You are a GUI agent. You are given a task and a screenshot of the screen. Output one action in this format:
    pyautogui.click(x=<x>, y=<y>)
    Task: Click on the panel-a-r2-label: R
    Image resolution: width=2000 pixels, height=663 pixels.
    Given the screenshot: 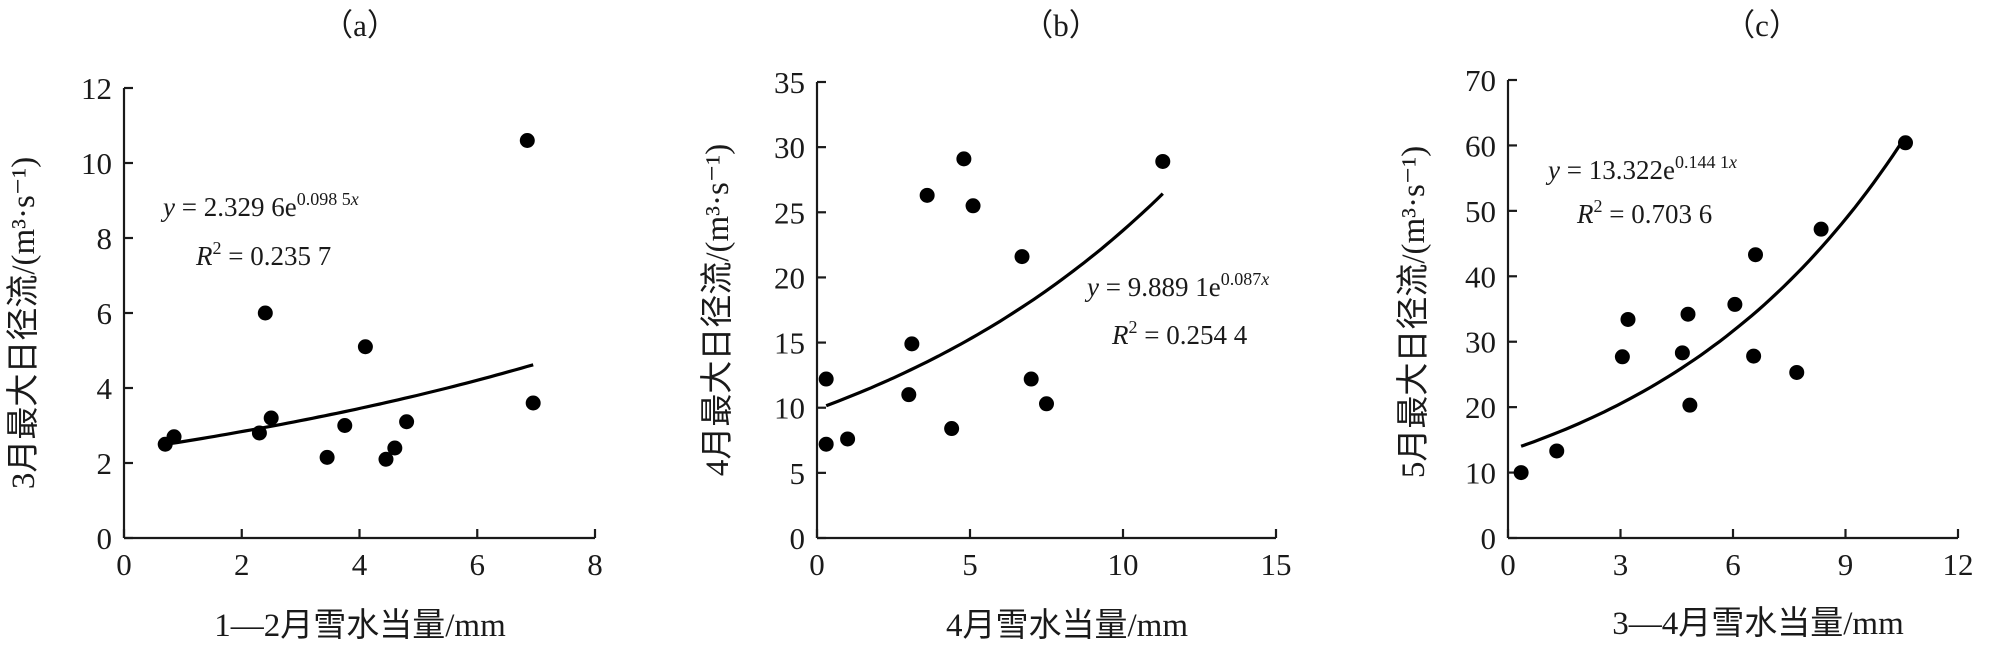 What is the action you would take?
    pyautogui.click(x=204, y=256)
    